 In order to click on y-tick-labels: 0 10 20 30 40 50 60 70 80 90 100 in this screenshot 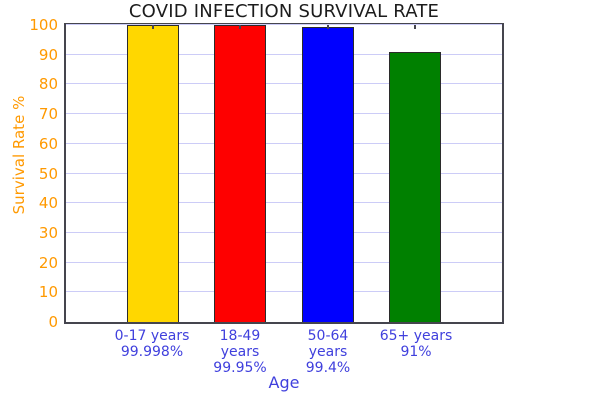, I will do `click(29, 203)`.